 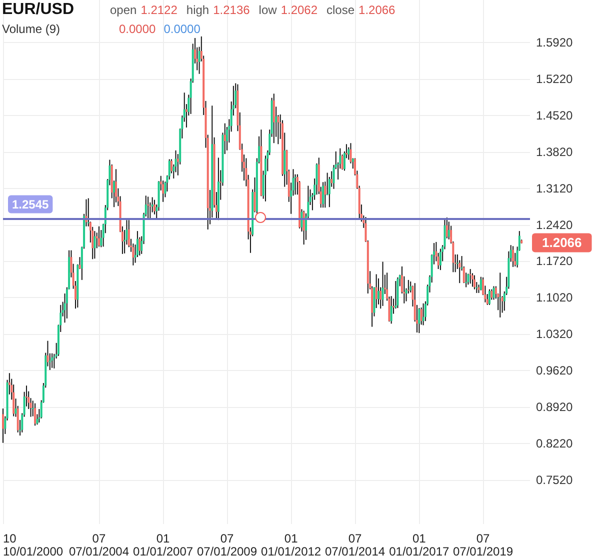 I want to click on y-tick-label: 1.2420, so click(x=555, y=225).